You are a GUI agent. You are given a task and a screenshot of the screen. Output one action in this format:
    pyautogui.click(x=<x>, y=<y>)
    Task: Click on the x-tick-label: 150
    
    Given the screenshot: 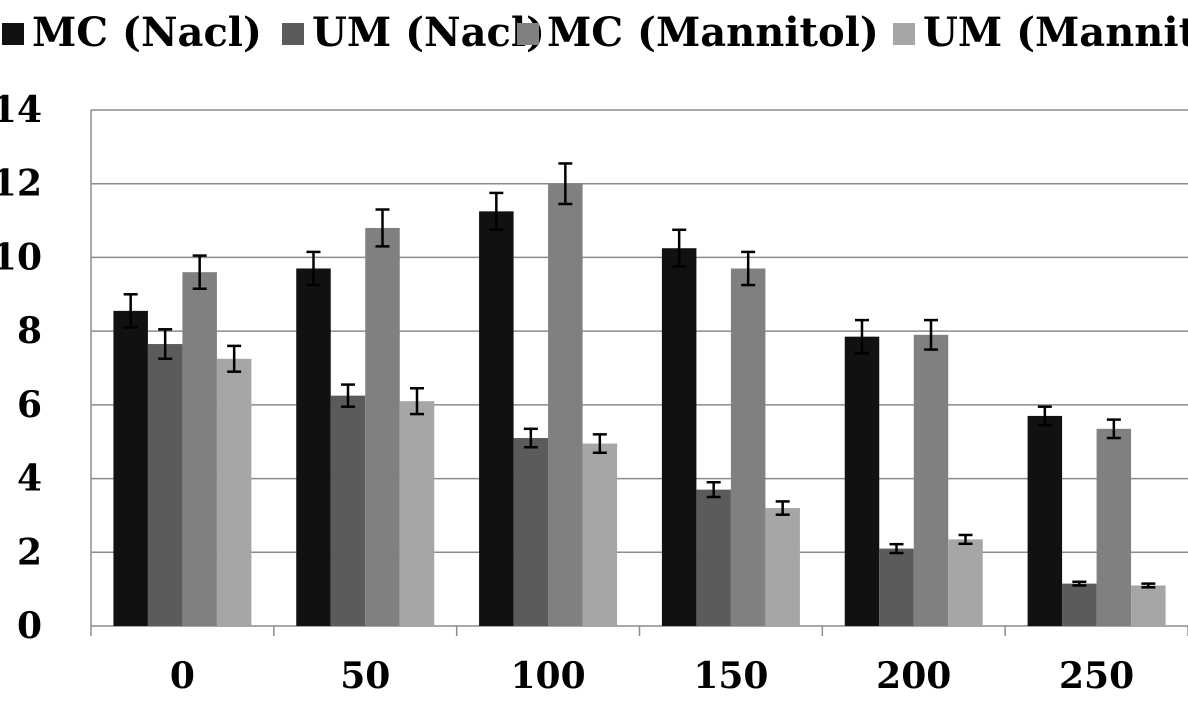 What is the action you would take?
    pyautogui.click(x=730, y=676)
    